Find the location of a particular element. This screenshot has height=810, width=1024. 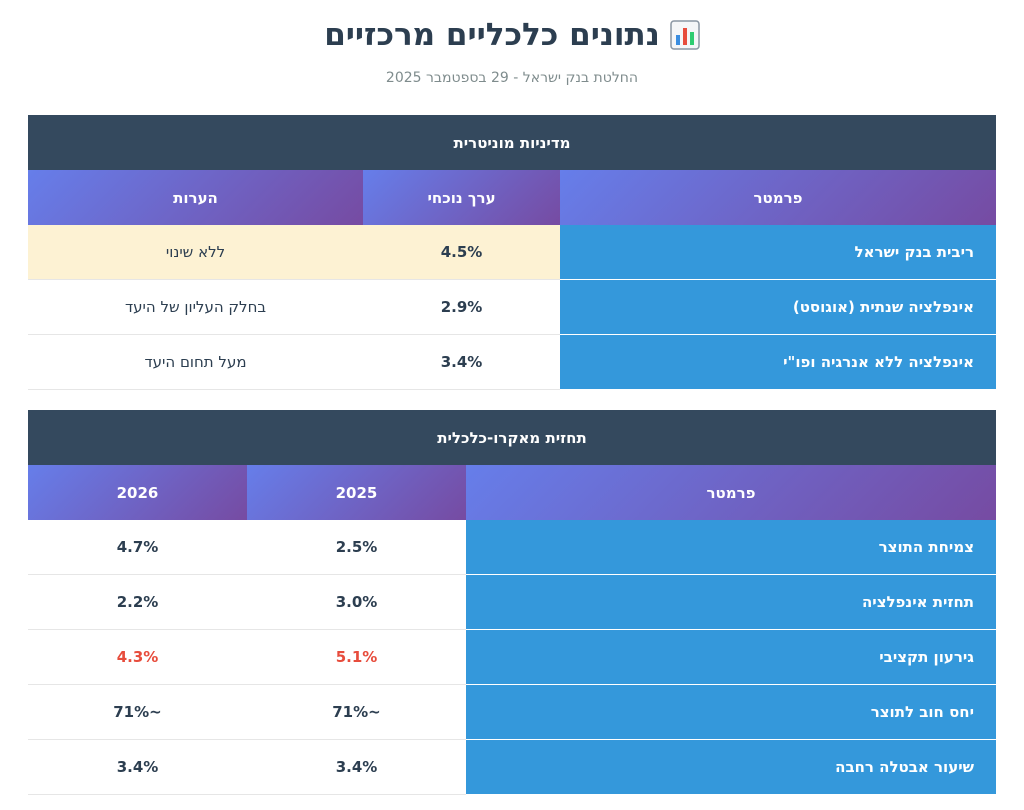

table-row: תחזית אינפלציה 3.0% 2.2% is located at coordinates (512, 602).